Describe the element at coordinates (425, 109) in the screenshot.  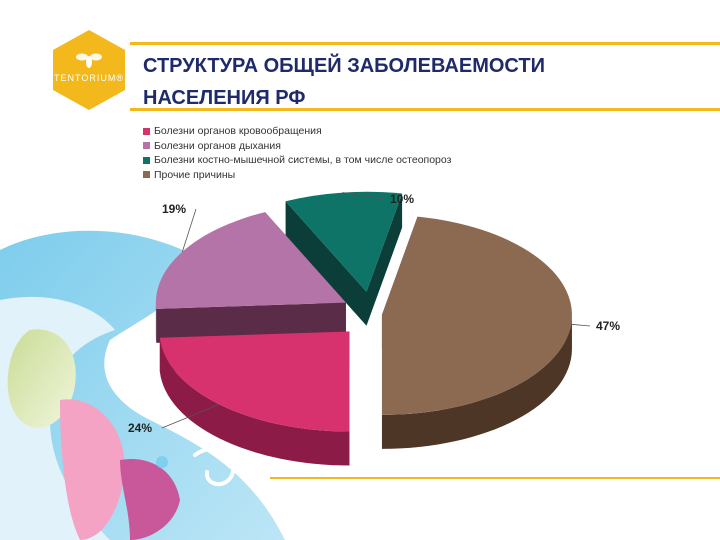
I see `title-bottom-rule` at that location.